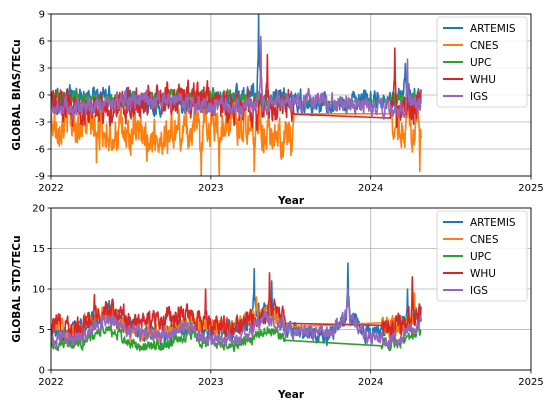 The height and width of the screenshot is (409, 550). I want to click on y-tick-label: 5, so click(42, 330).